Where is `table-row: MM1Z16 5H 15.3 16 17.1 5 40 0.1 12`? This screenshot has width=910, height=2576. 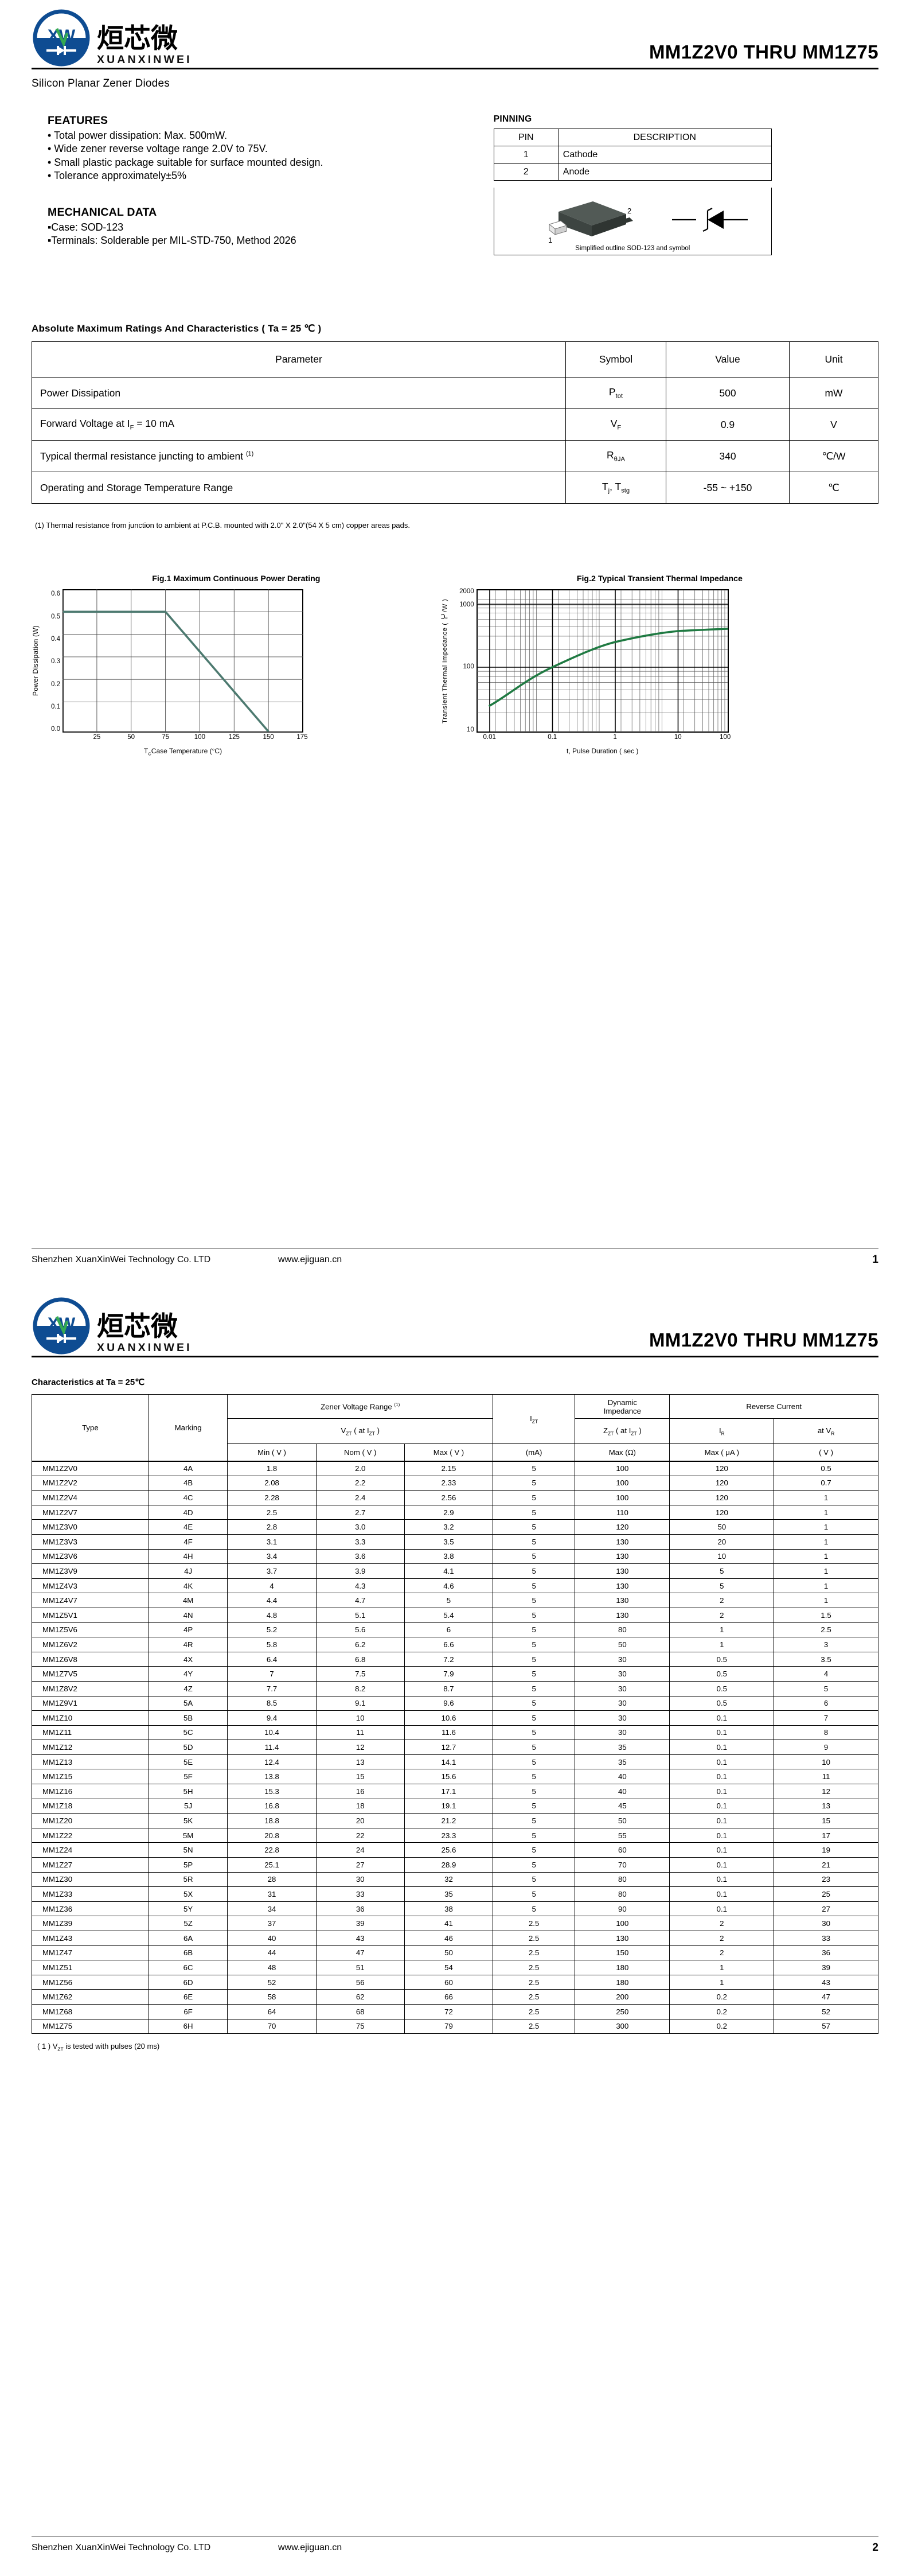
table-row: MM1Z16 5H 15.3 16 17.1 5 40 0.1 12 is located at coordinates (455, 1791).